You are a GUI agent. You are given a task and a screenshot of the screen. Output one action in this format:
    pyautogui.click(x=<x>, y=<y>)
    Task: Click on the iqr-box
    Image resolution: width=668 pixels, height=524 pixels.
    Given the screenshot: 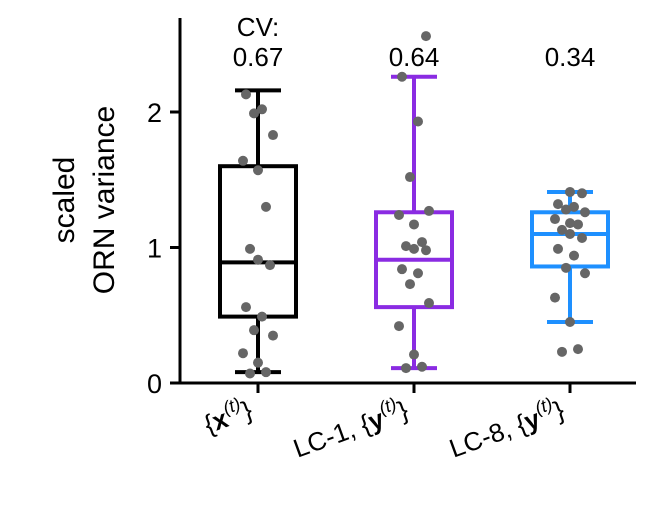 What is the action you would take?
    pyautogui.click(x=258, y=241)
    